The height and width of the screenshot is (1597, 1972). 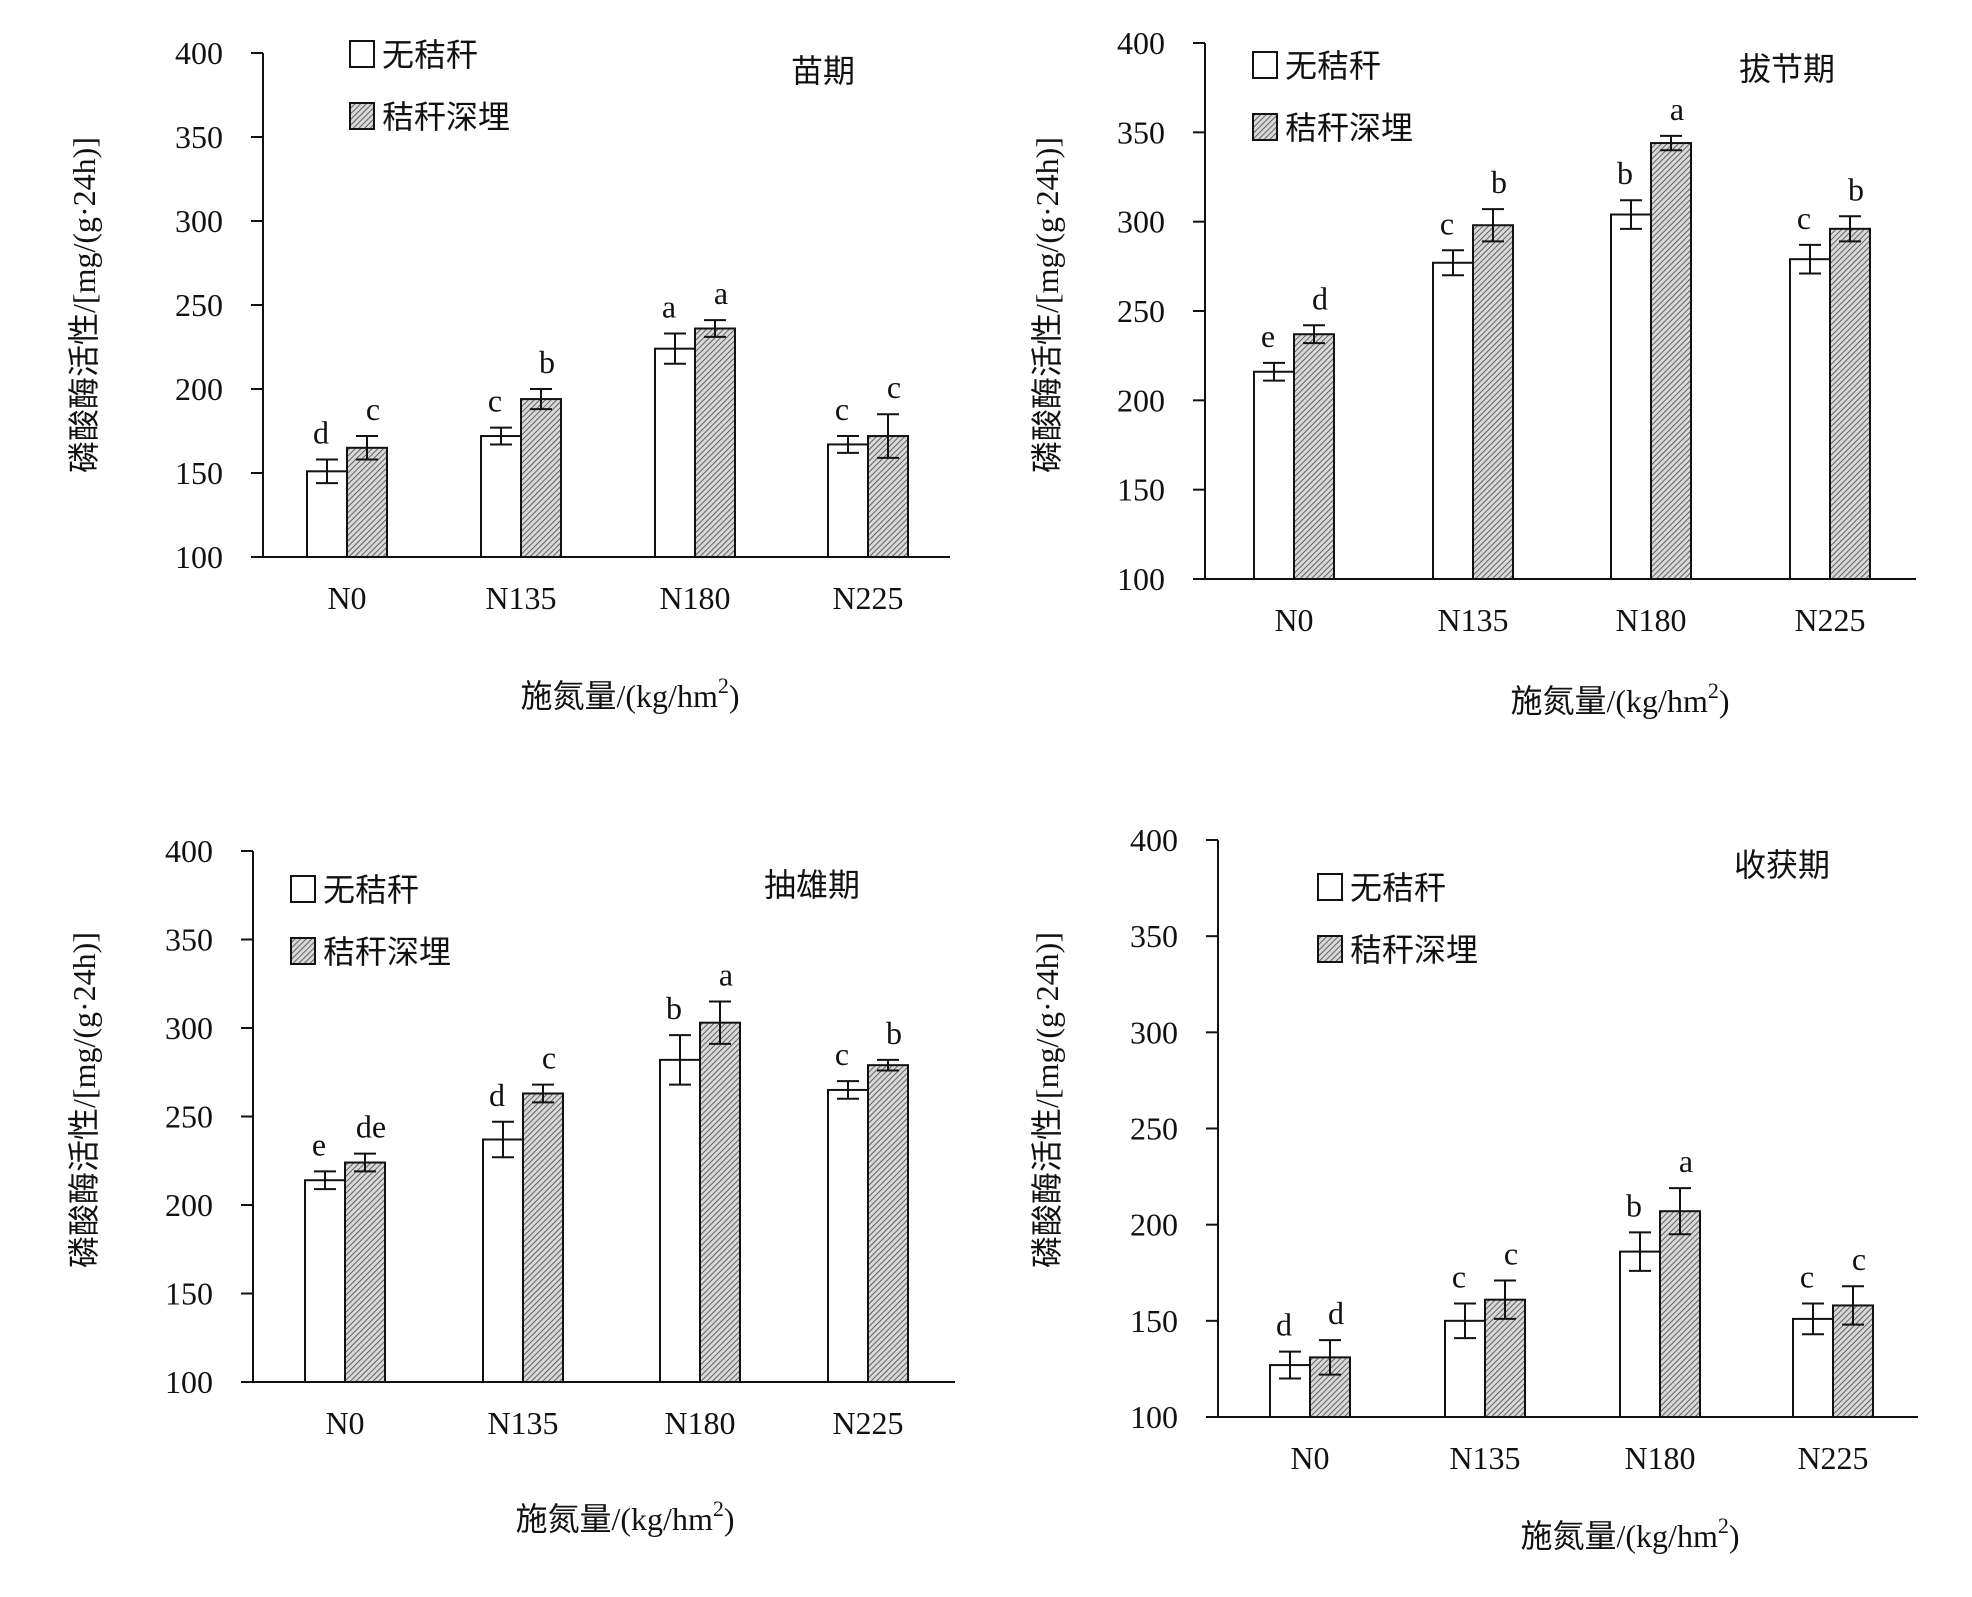 I want to click on stage-label: 收获期, so click(x=1782, y=865).